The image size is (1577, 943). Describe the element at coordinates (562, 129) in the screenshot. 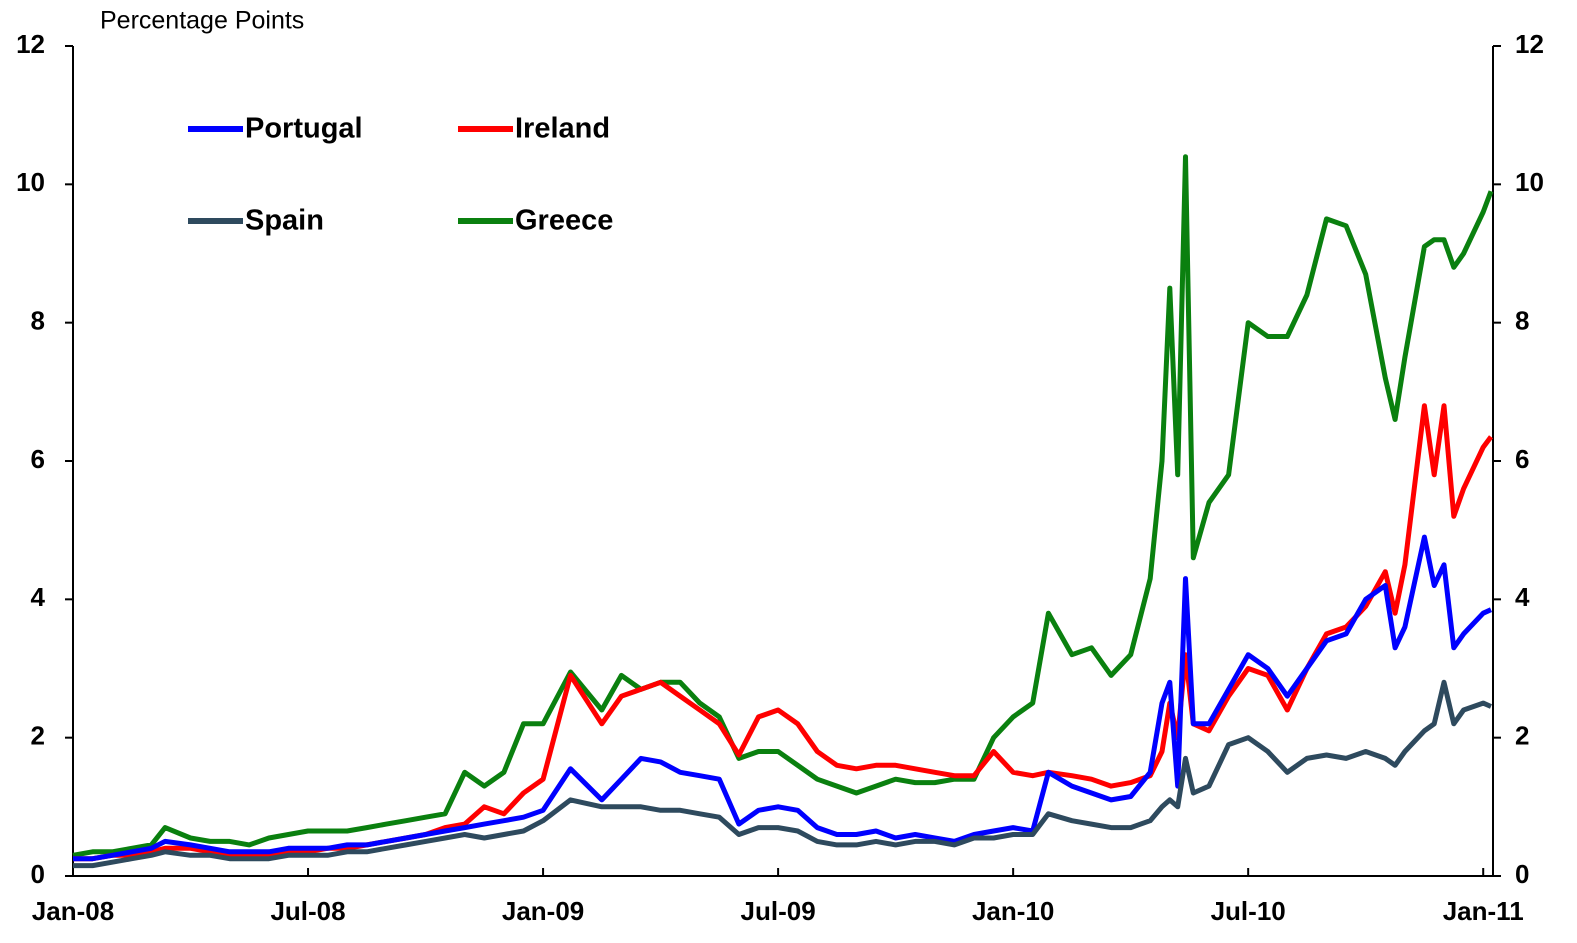

I see `legend-label: Ireland` at that location.